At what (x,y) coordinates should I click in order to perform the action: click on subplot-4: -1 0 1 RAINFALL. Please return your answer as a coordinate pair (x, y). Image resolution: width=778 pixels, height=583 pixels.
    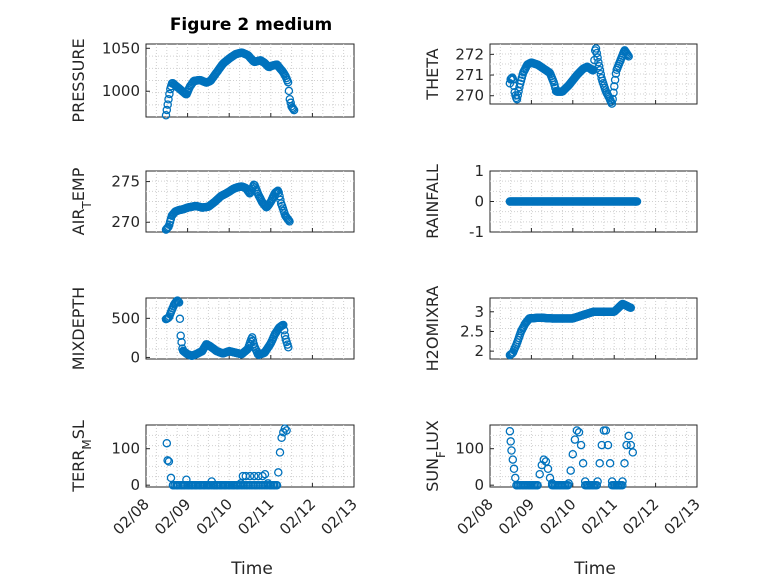
    Looking at the image, I should click on (560, 201).